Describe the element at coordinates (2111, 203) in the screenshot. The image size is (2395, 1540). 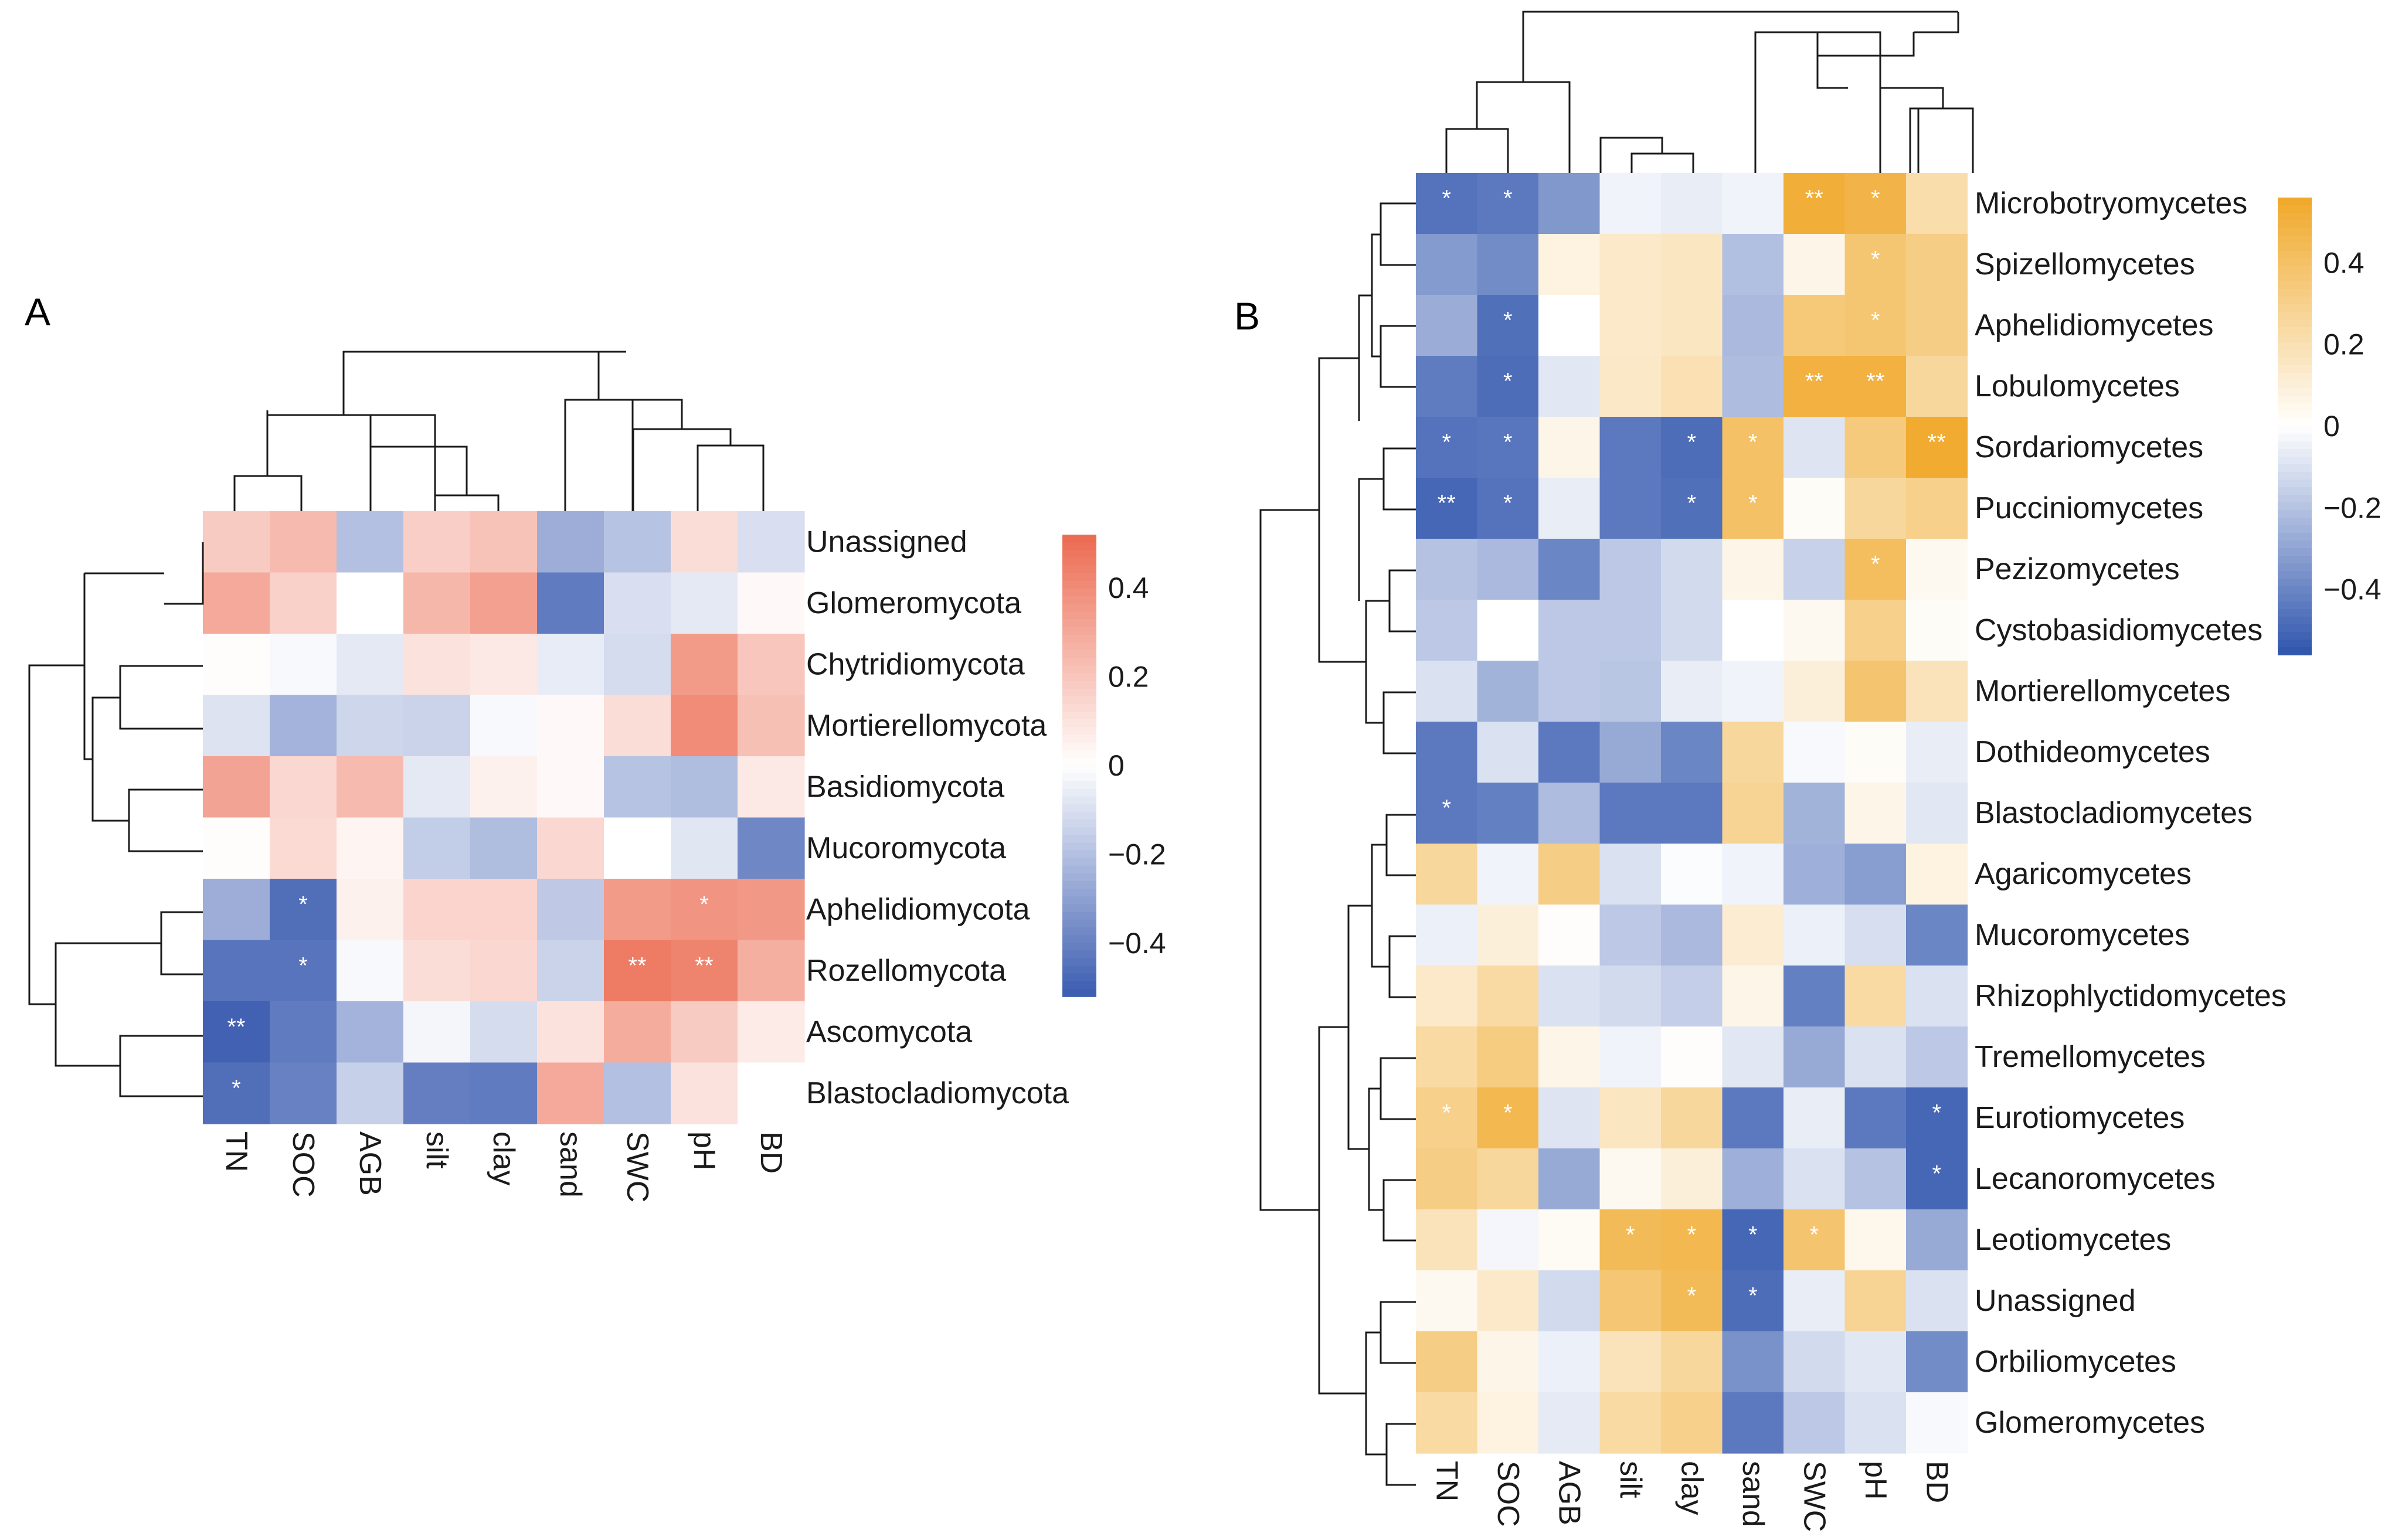
I see `row-label: Microbotryomycetes` at that location.